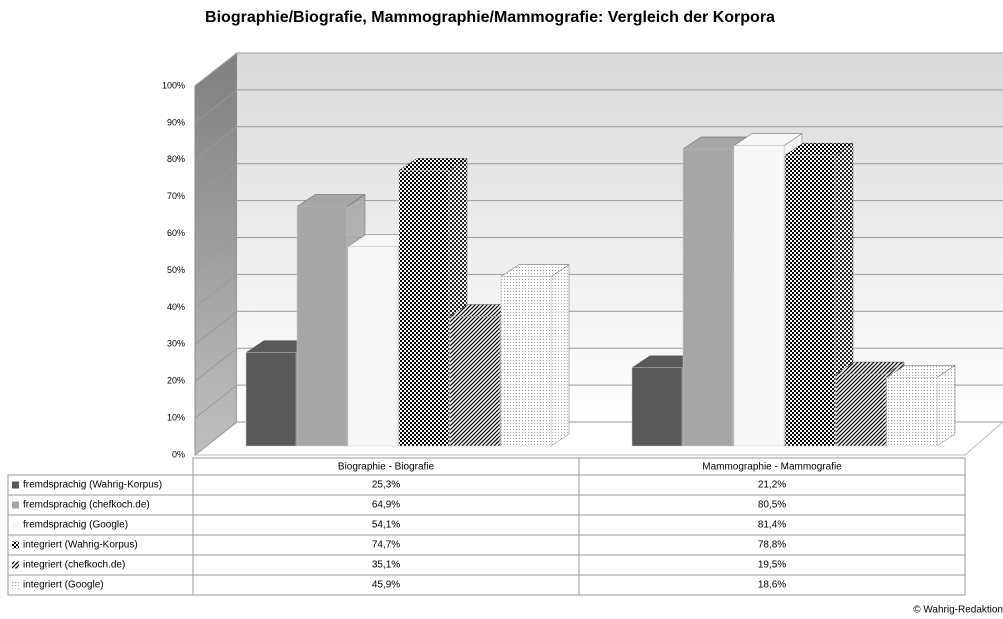 This screenshot has height=619, width=1003. What do you see at coordinates (63, 585) in the screenshot?
I see `legend-label: integriert (Google)` at bounding box center [63, 585].